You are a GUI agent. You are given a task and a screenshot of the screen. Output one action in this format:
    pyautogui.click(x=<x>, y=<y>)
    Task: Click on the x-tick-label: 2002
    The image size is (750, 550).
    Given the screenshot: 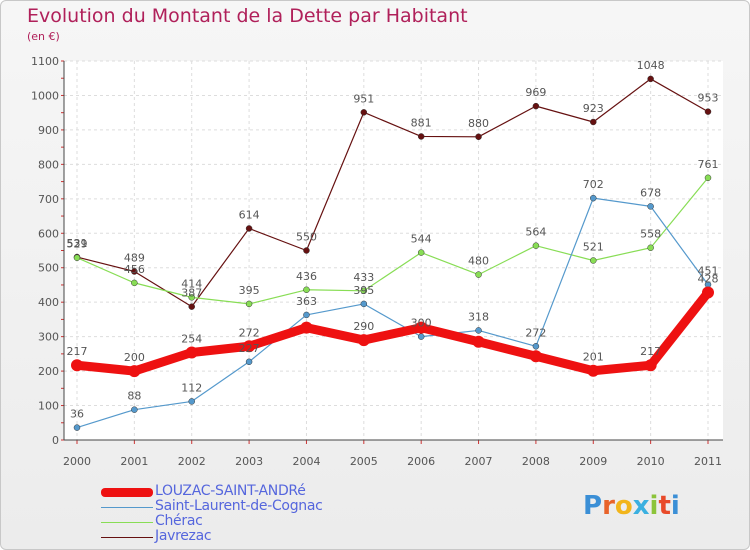 What is the action you would take?
    pyautogui.click(x=192, y=461)
    